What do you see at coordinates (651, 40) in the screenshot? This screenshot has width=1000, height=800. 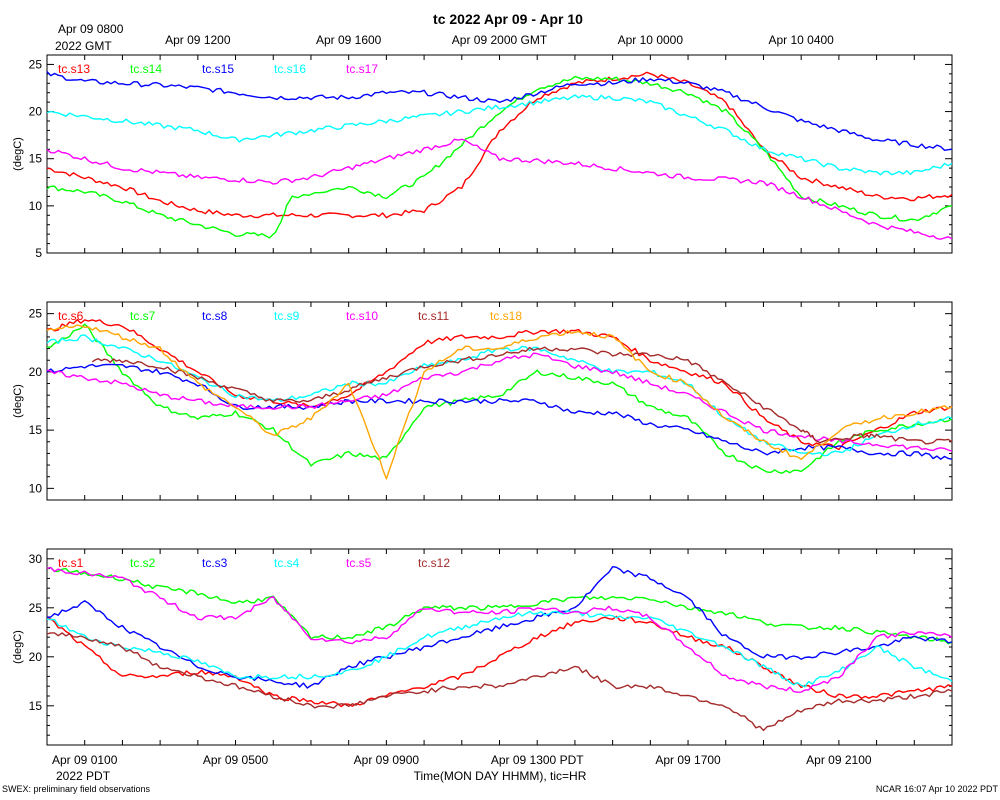 I see `top-axis-label: Apr 10 0000` at bounding box center [651, 40].